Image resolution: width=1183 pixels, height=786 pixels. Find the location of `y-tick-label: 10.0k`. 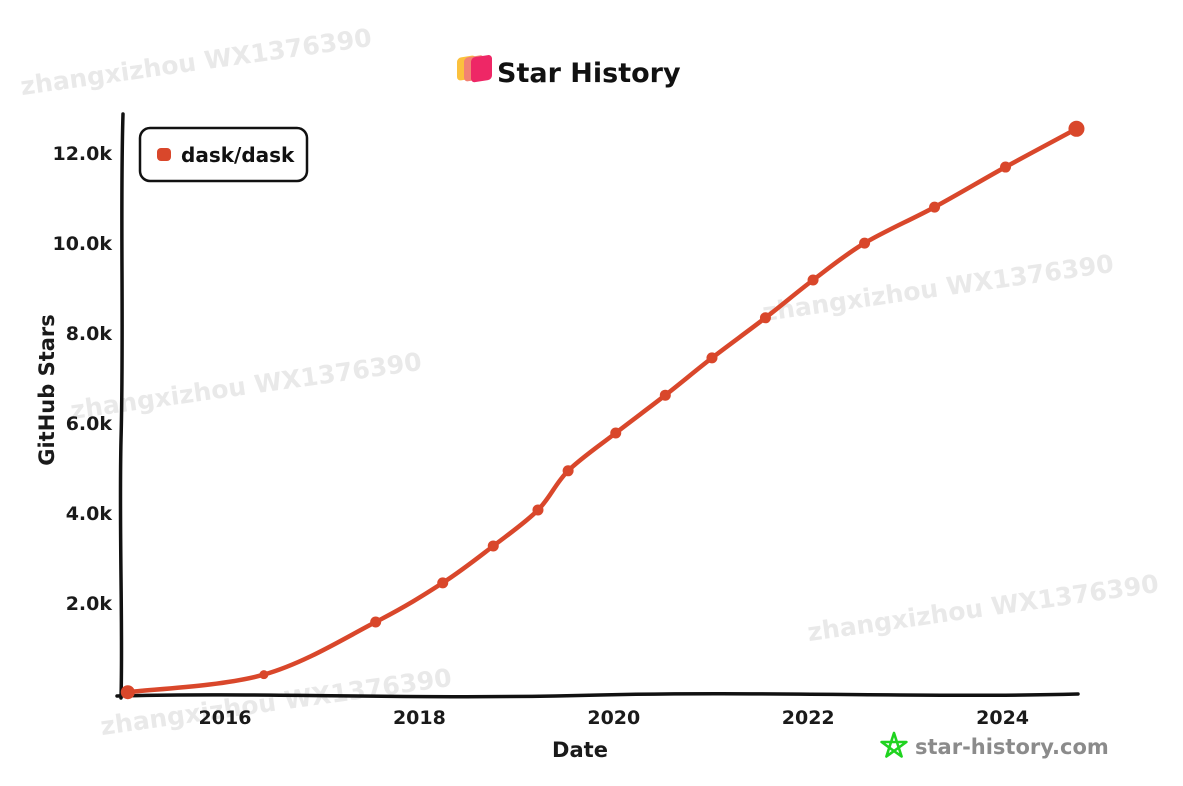

y-tick-label: 10.0k is located at coordinates (82, 244).